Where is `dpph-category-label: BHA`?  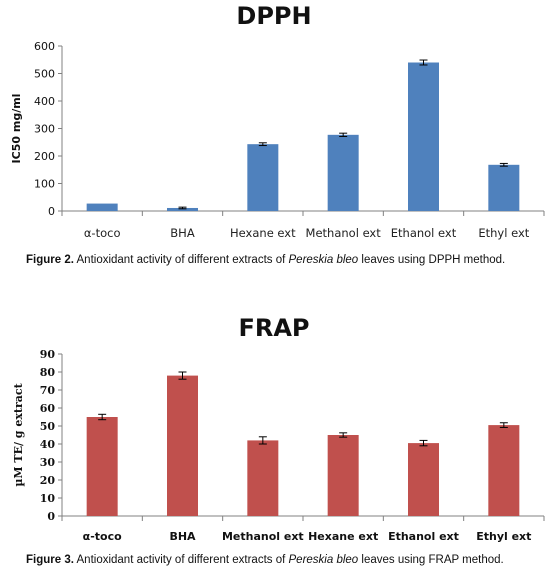
dpph-category-label: BHA is located at coordinates (182, 233).